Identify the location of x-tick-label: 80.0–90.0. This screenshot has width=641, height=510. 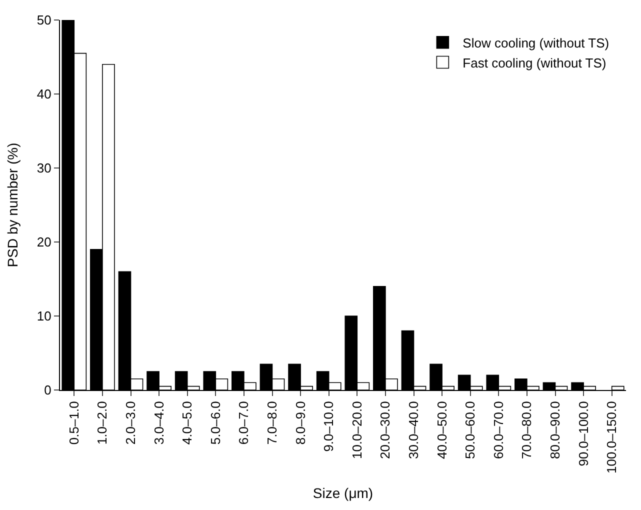
(554, 430).